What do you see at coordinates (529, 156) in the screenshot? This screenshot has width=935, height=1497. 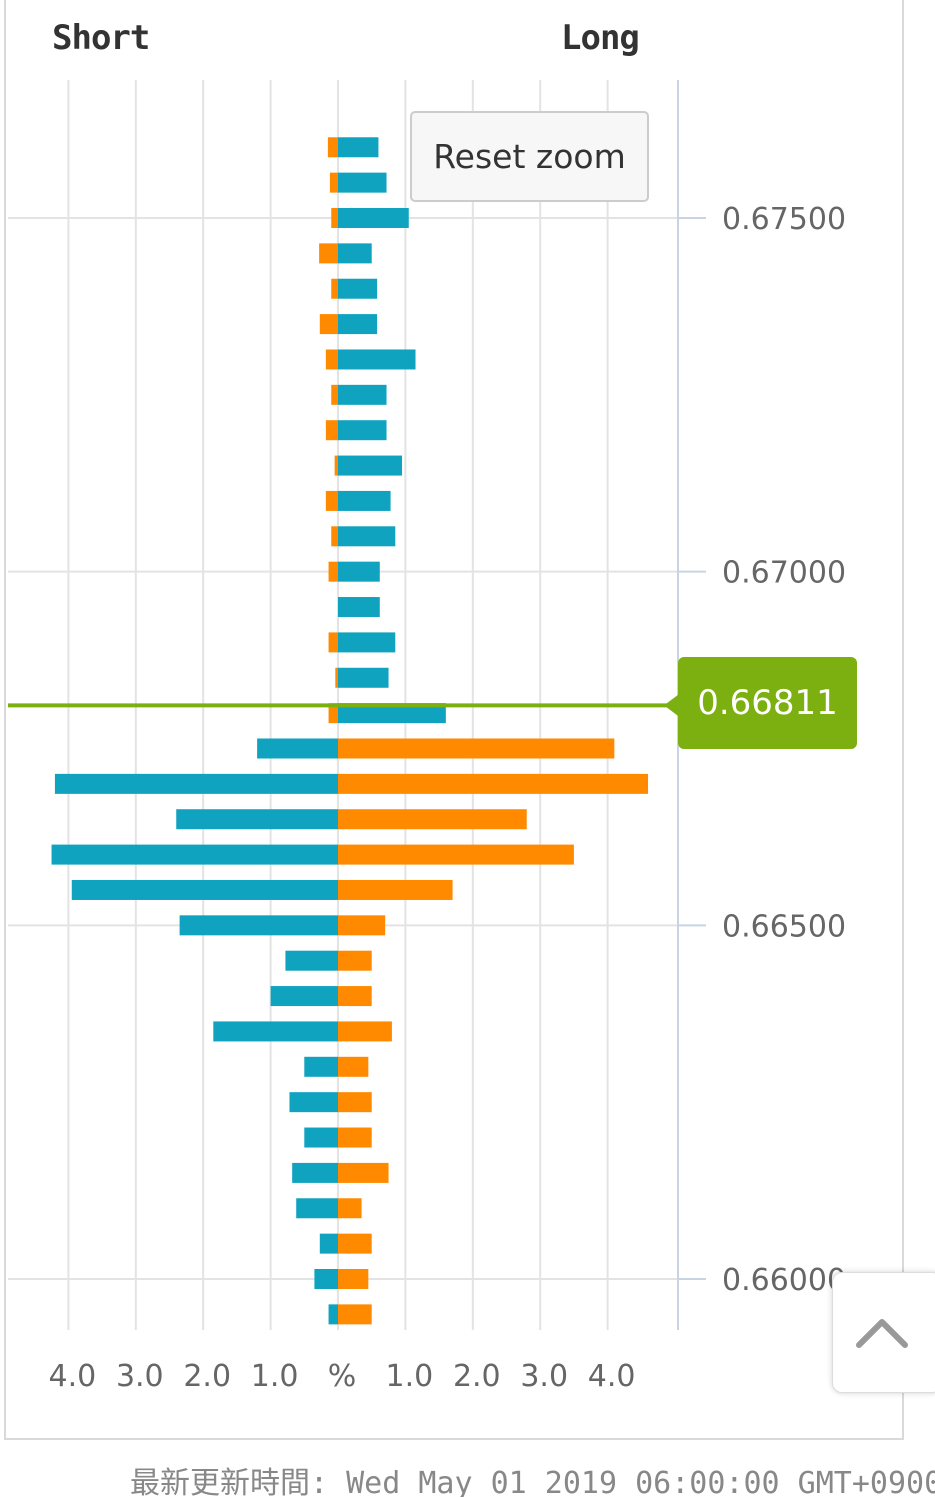 I see `reset-zoom-button: Reset zoom` at bounding box center [529, 156].